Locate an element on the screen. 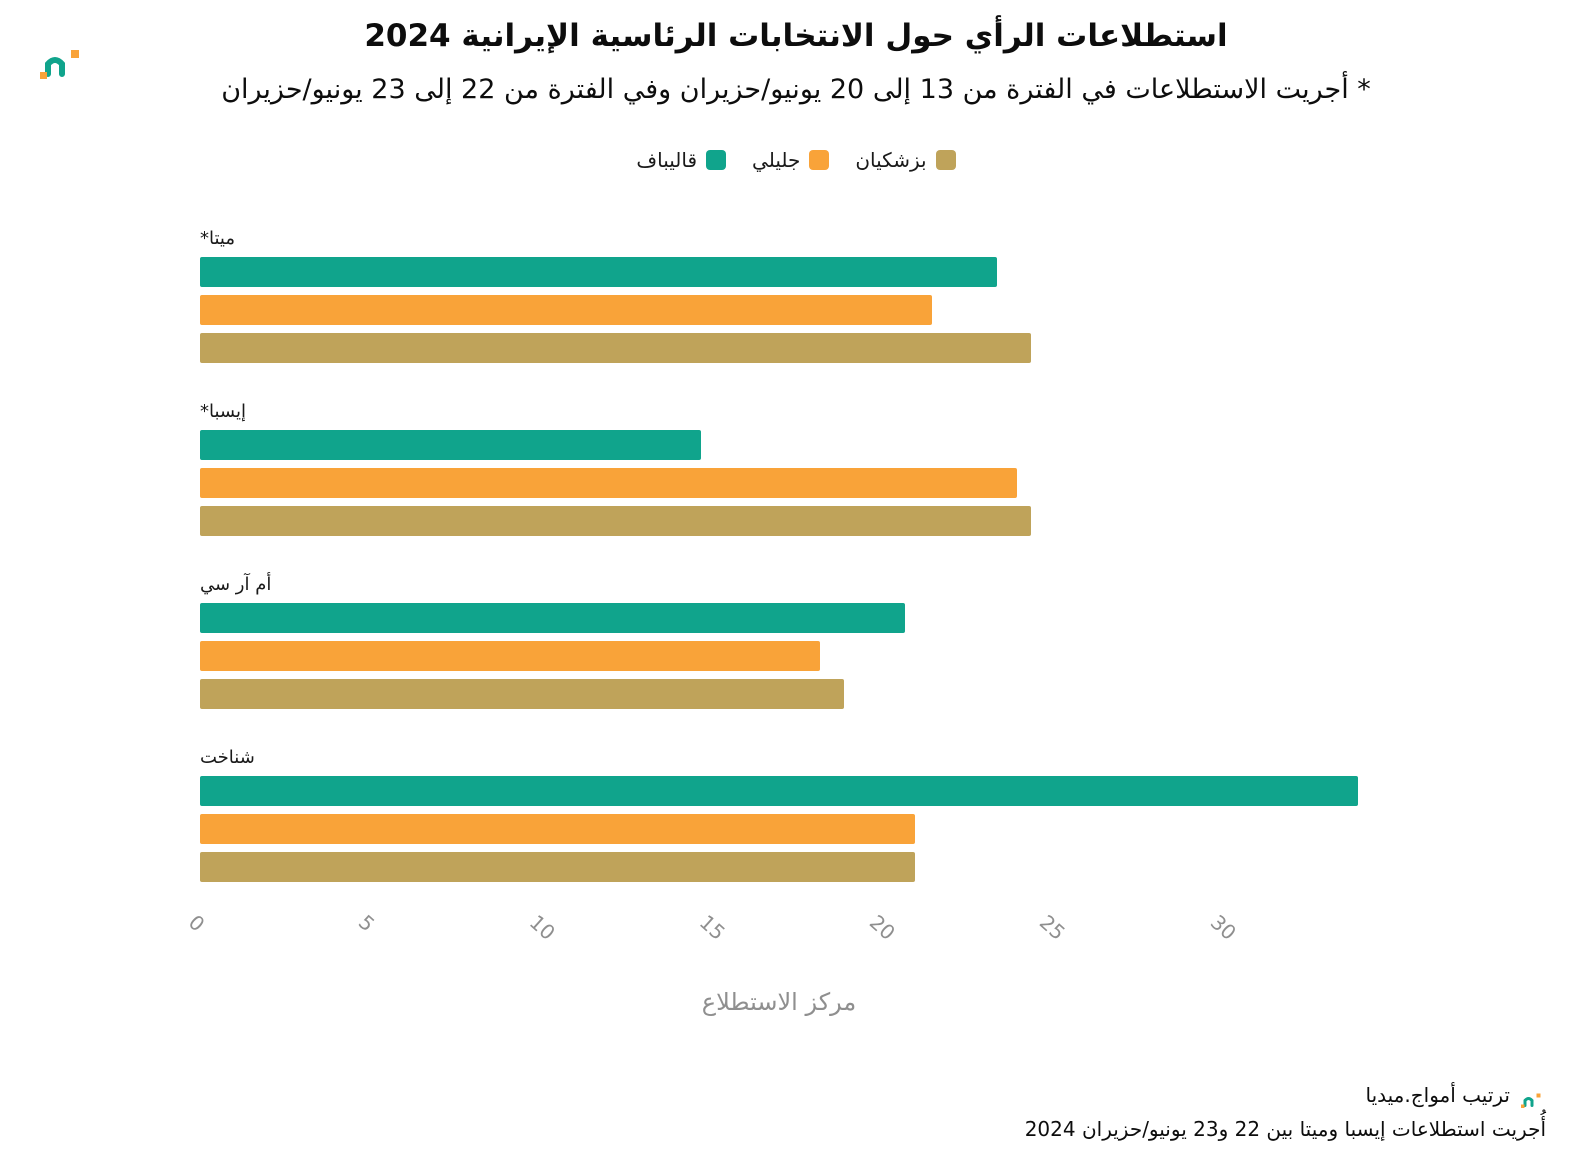 This screenshot has width=1592, height=1172. legend-label: بزشكيان is located at coordinates (891, 160).